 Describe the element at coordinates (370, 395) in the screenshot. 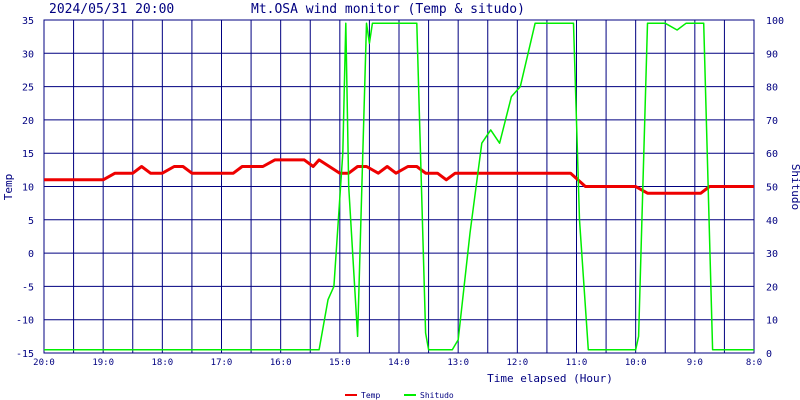

I see `legend-label-temp: Temp` at that location.